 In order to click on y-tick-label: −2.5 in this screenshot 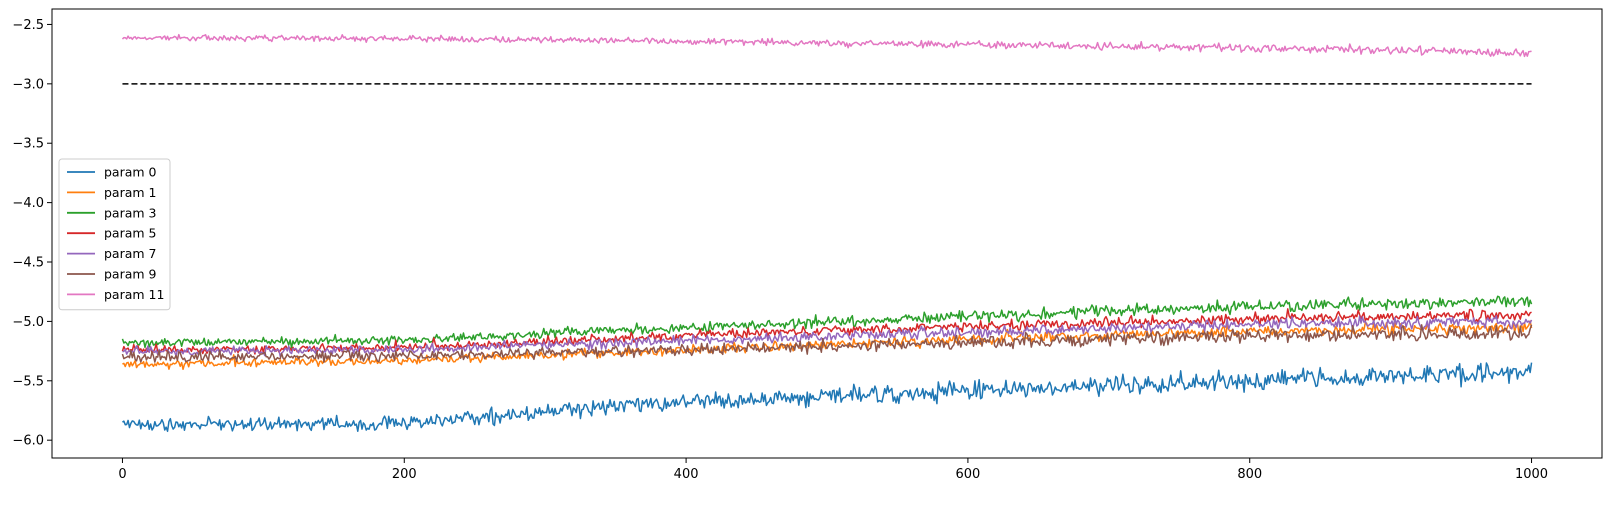, I will do `click(28, 25)`.